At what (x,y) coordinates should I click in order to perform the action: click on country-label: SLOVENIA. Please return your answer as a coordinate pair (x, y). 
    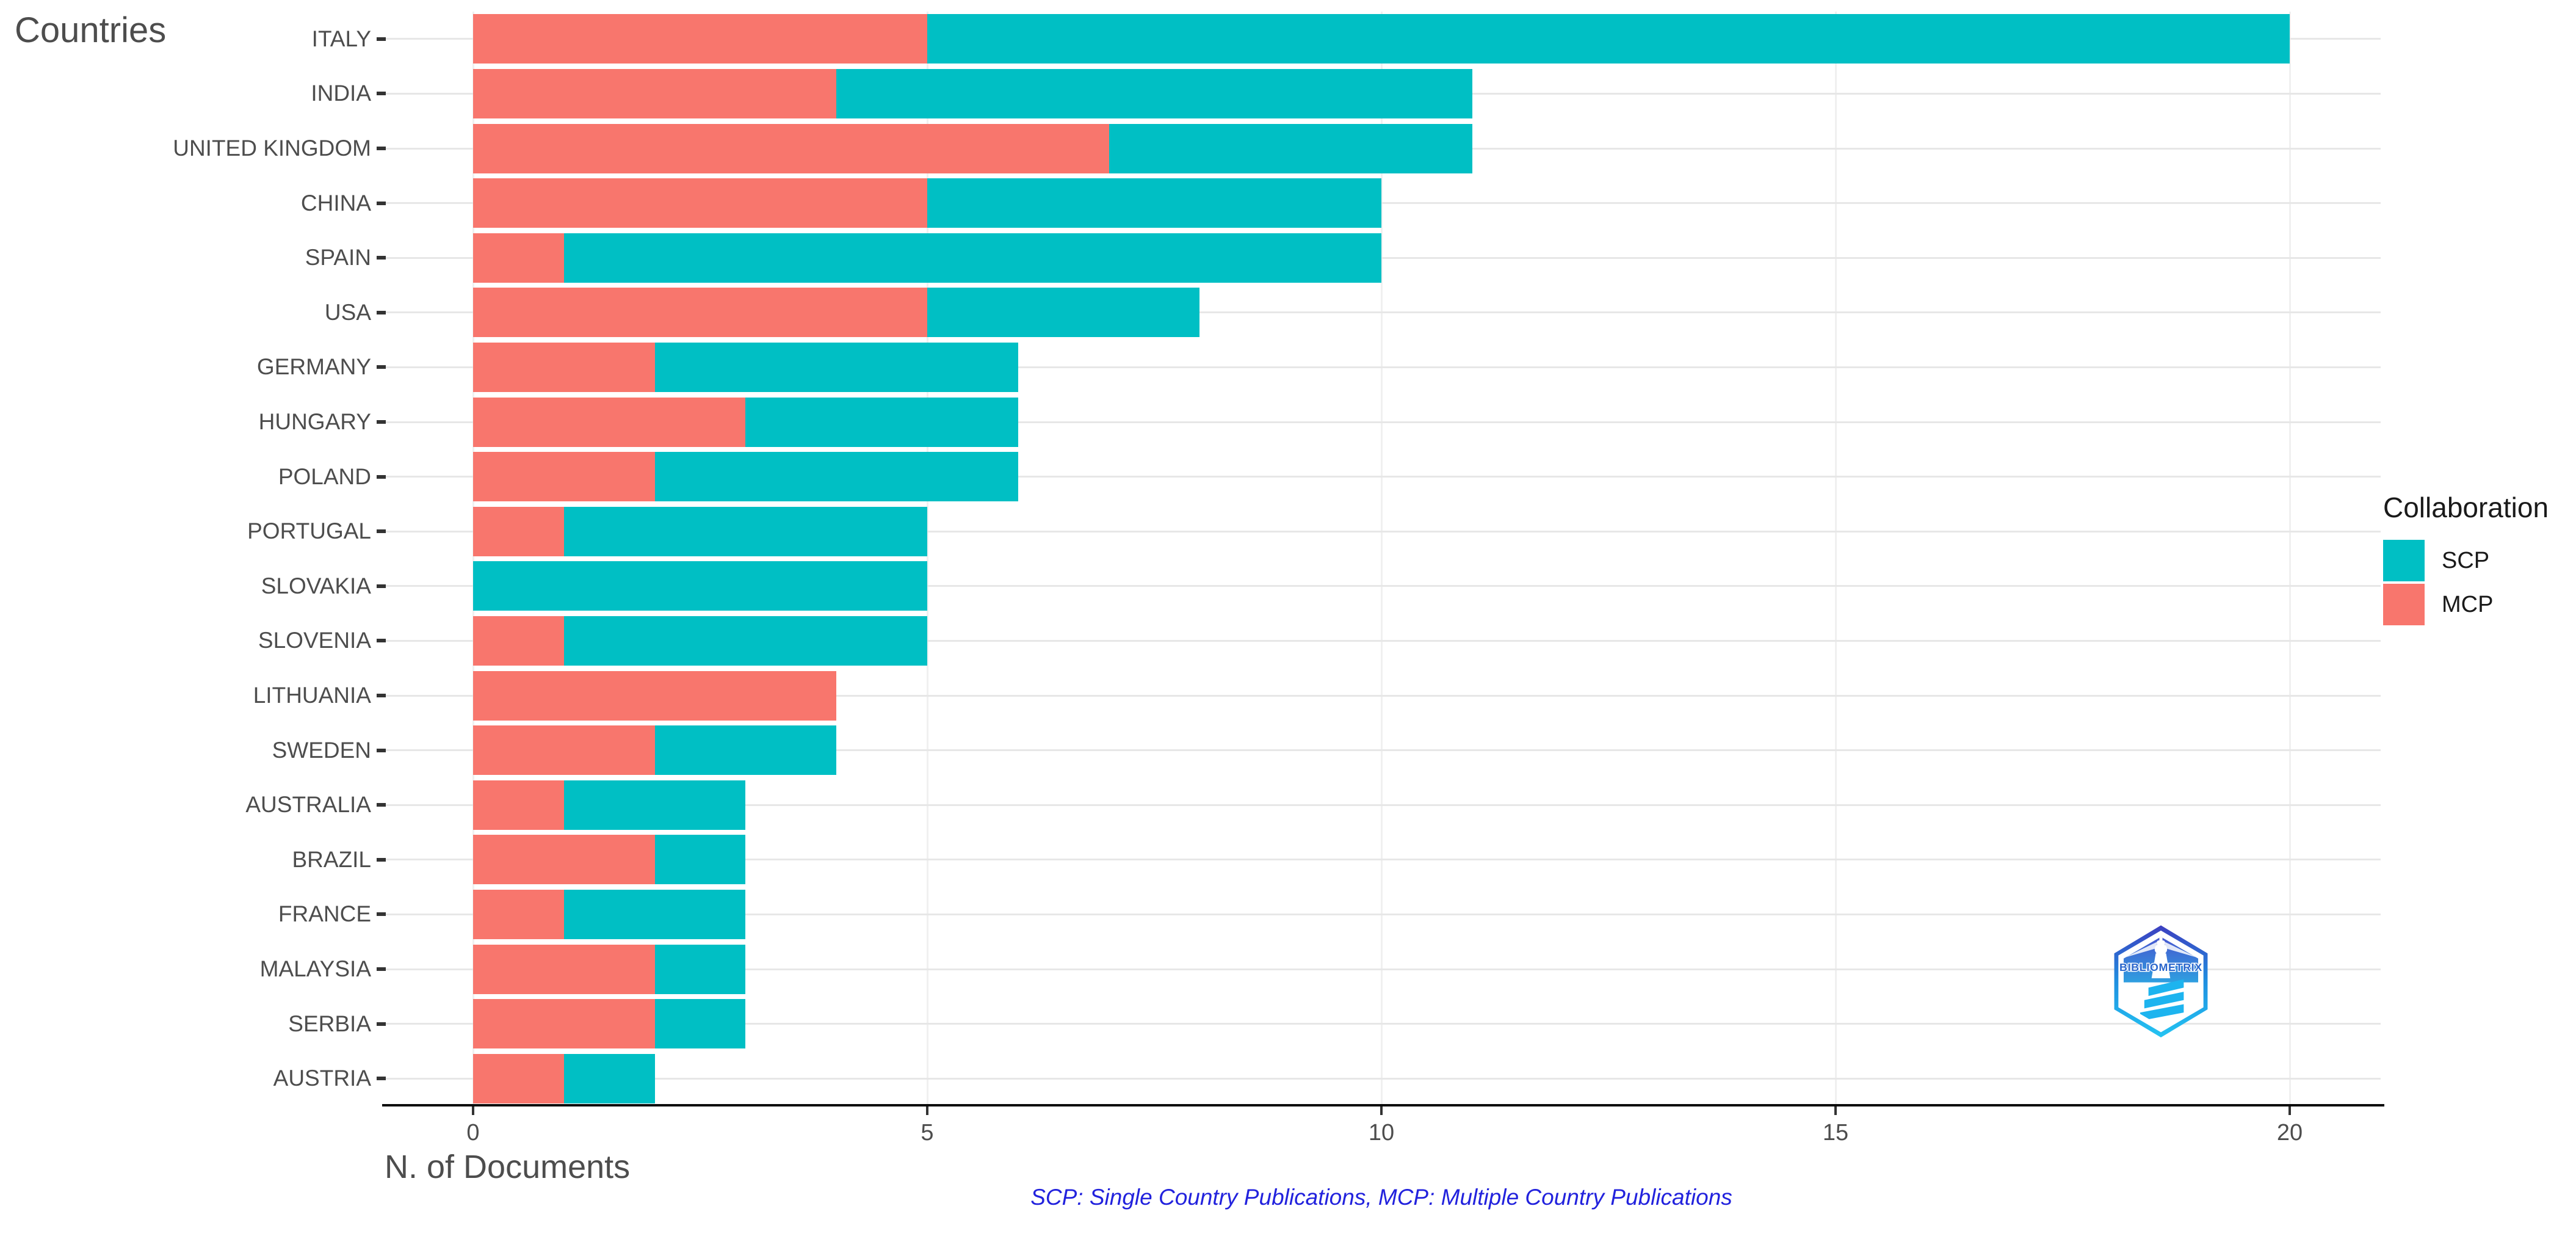
    Looking at the image, I should click on (314, 640).